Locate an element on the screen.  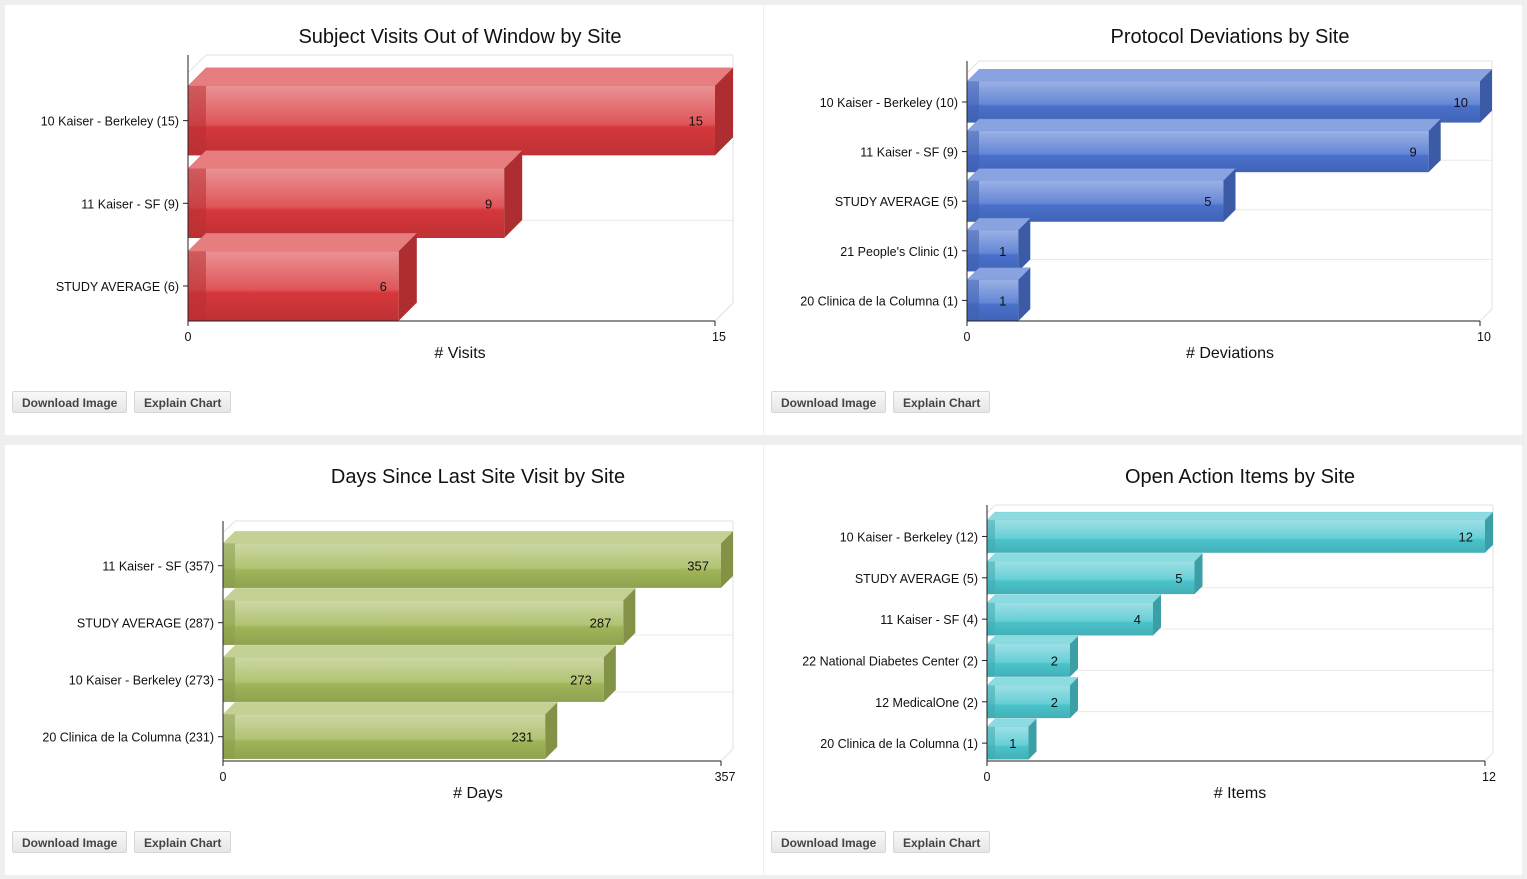
data-label: 15 is located at coordinates (696, 121).